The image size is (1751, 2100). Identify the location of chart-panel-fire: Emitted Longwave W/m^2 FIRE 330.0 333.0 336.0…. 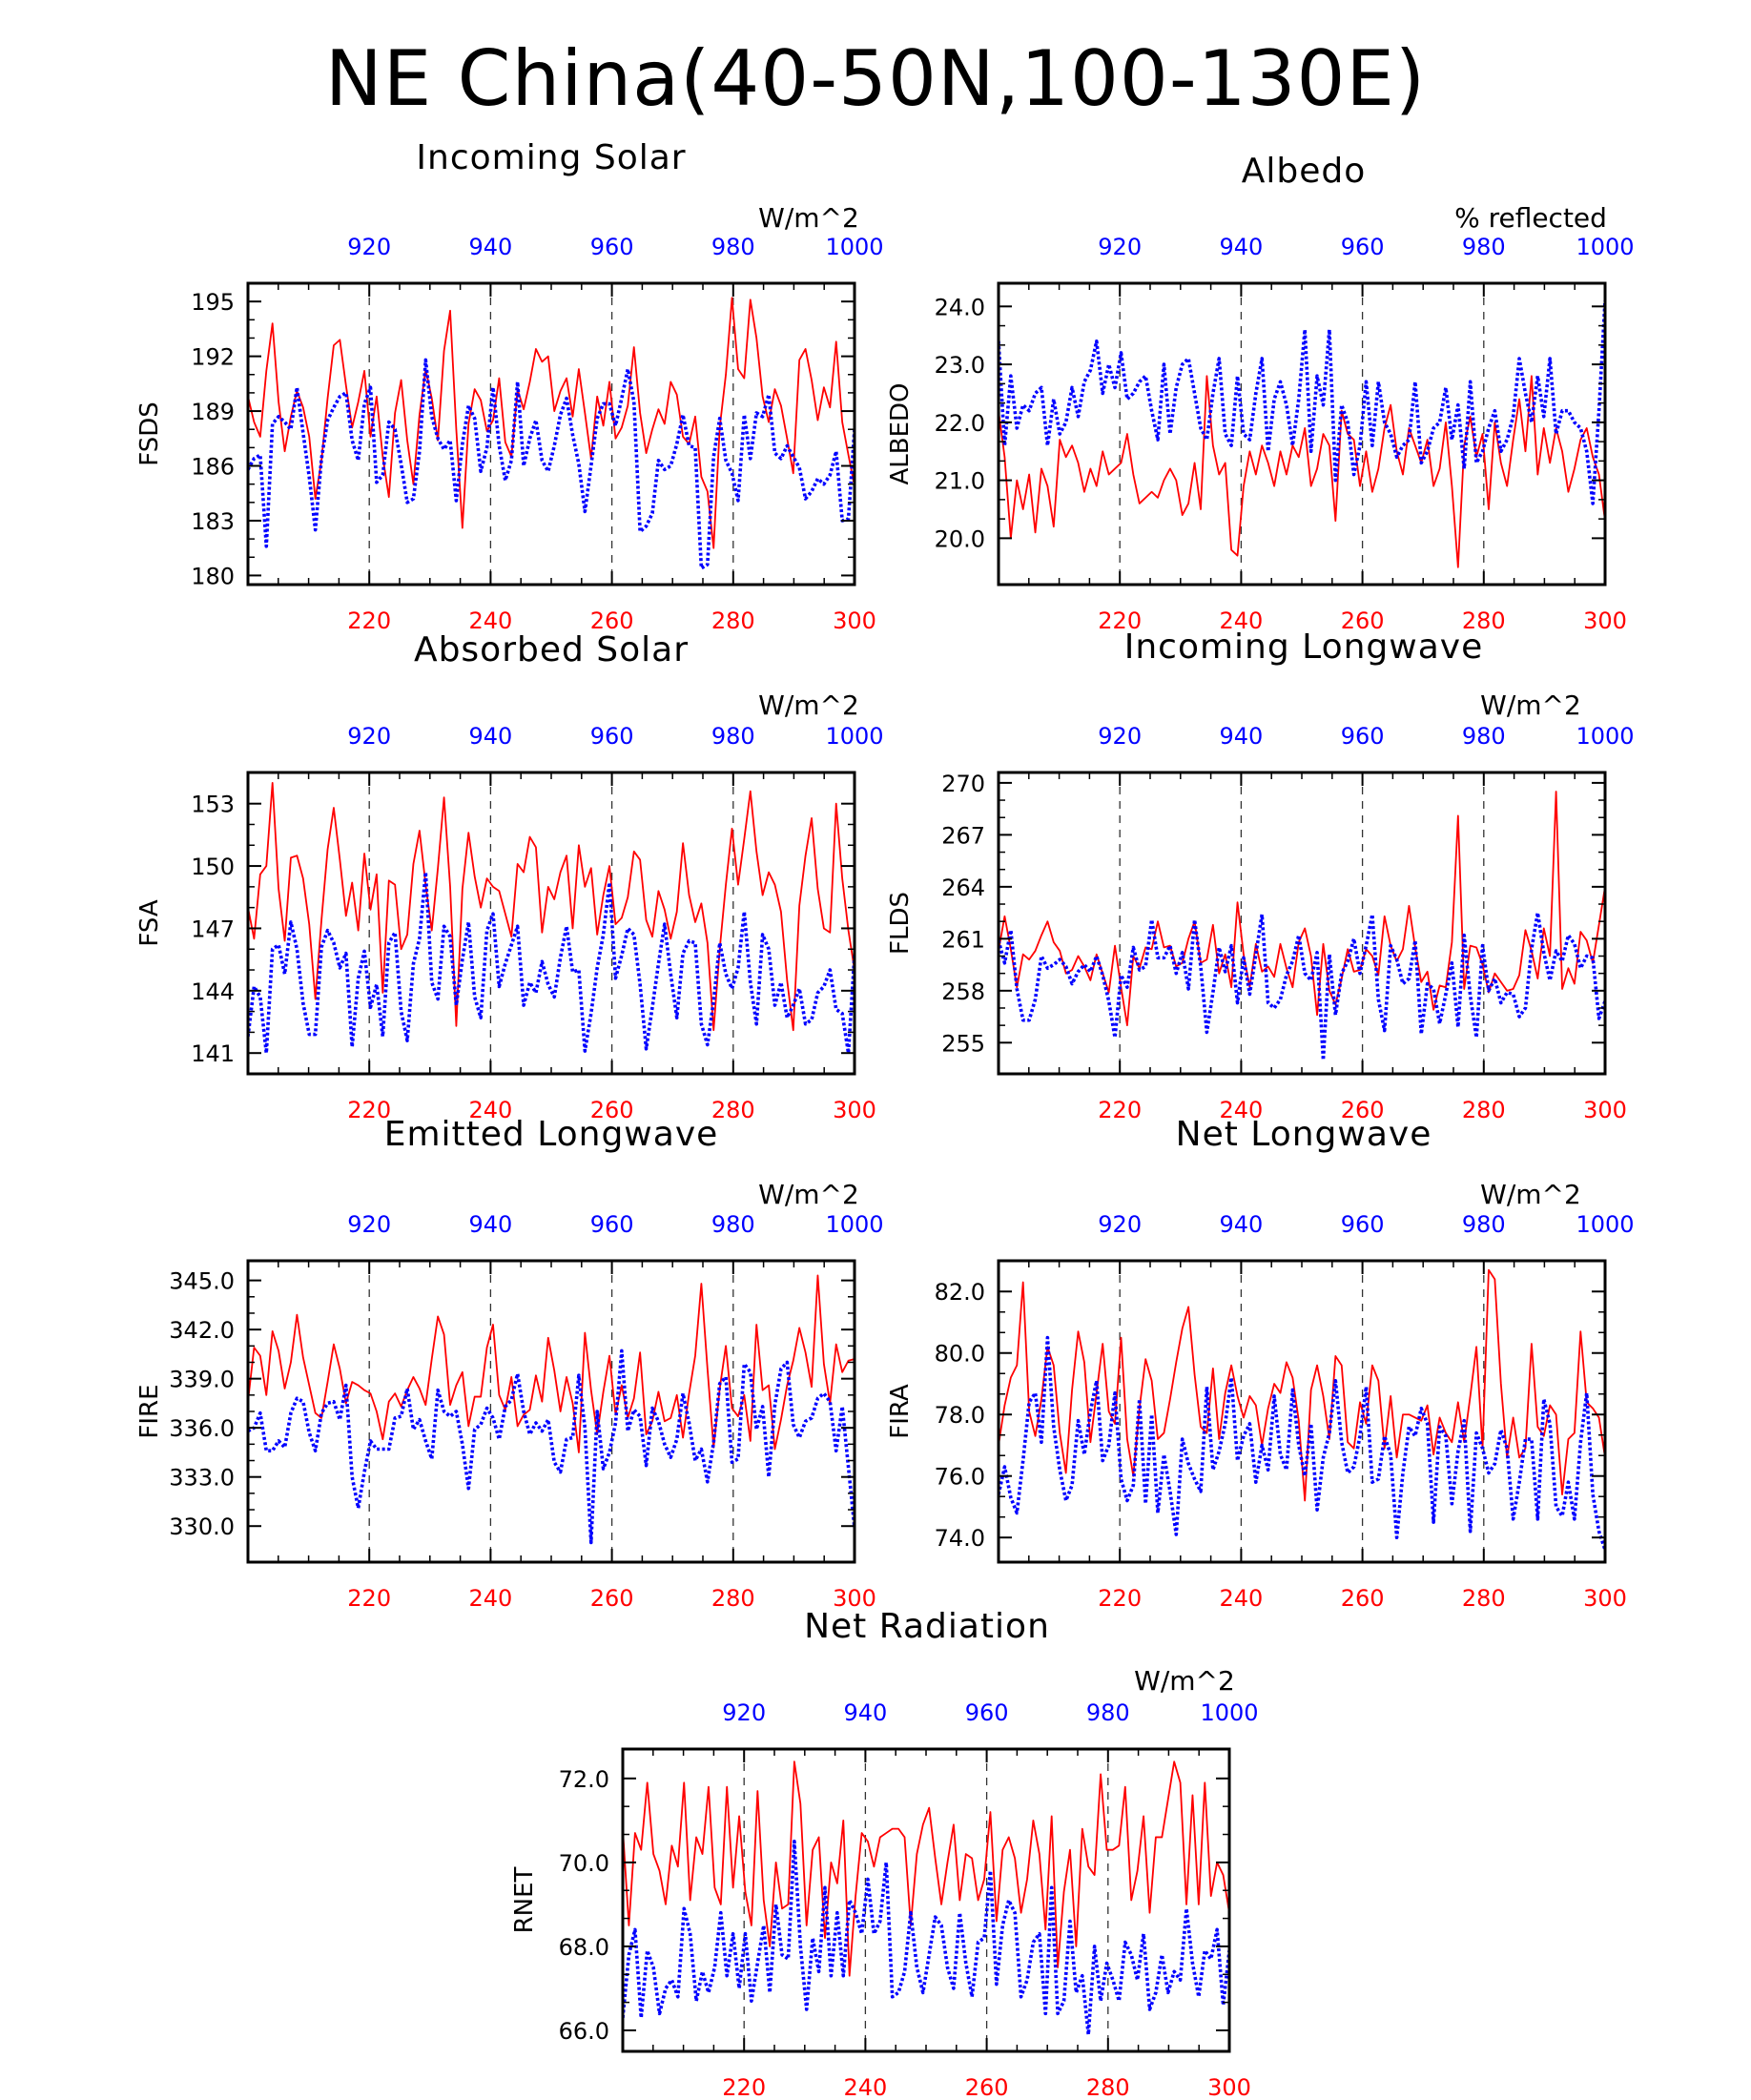
(509, 1363).